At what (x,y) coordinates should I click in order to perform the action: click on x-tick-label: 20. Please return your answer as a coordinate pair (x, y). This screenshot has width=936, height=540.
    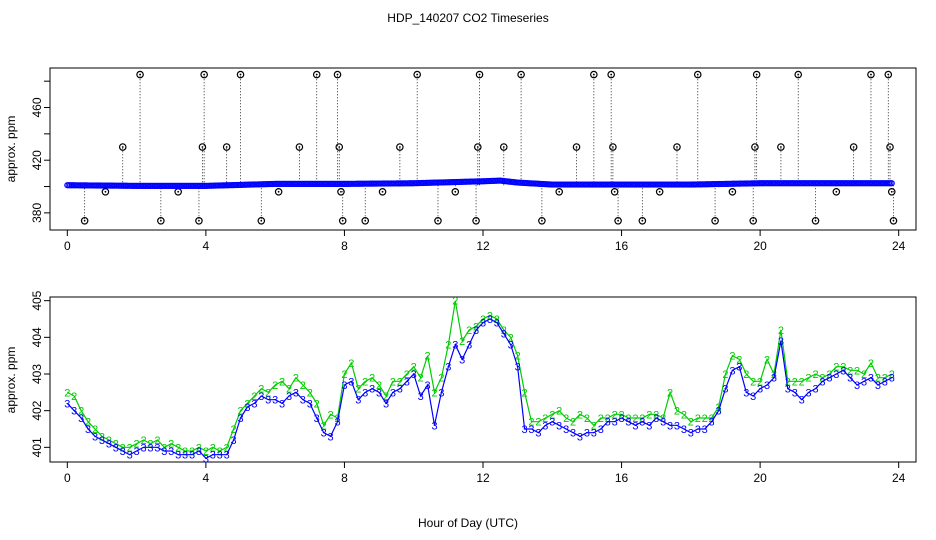
    Looking at the image, I should click on (760, 478).